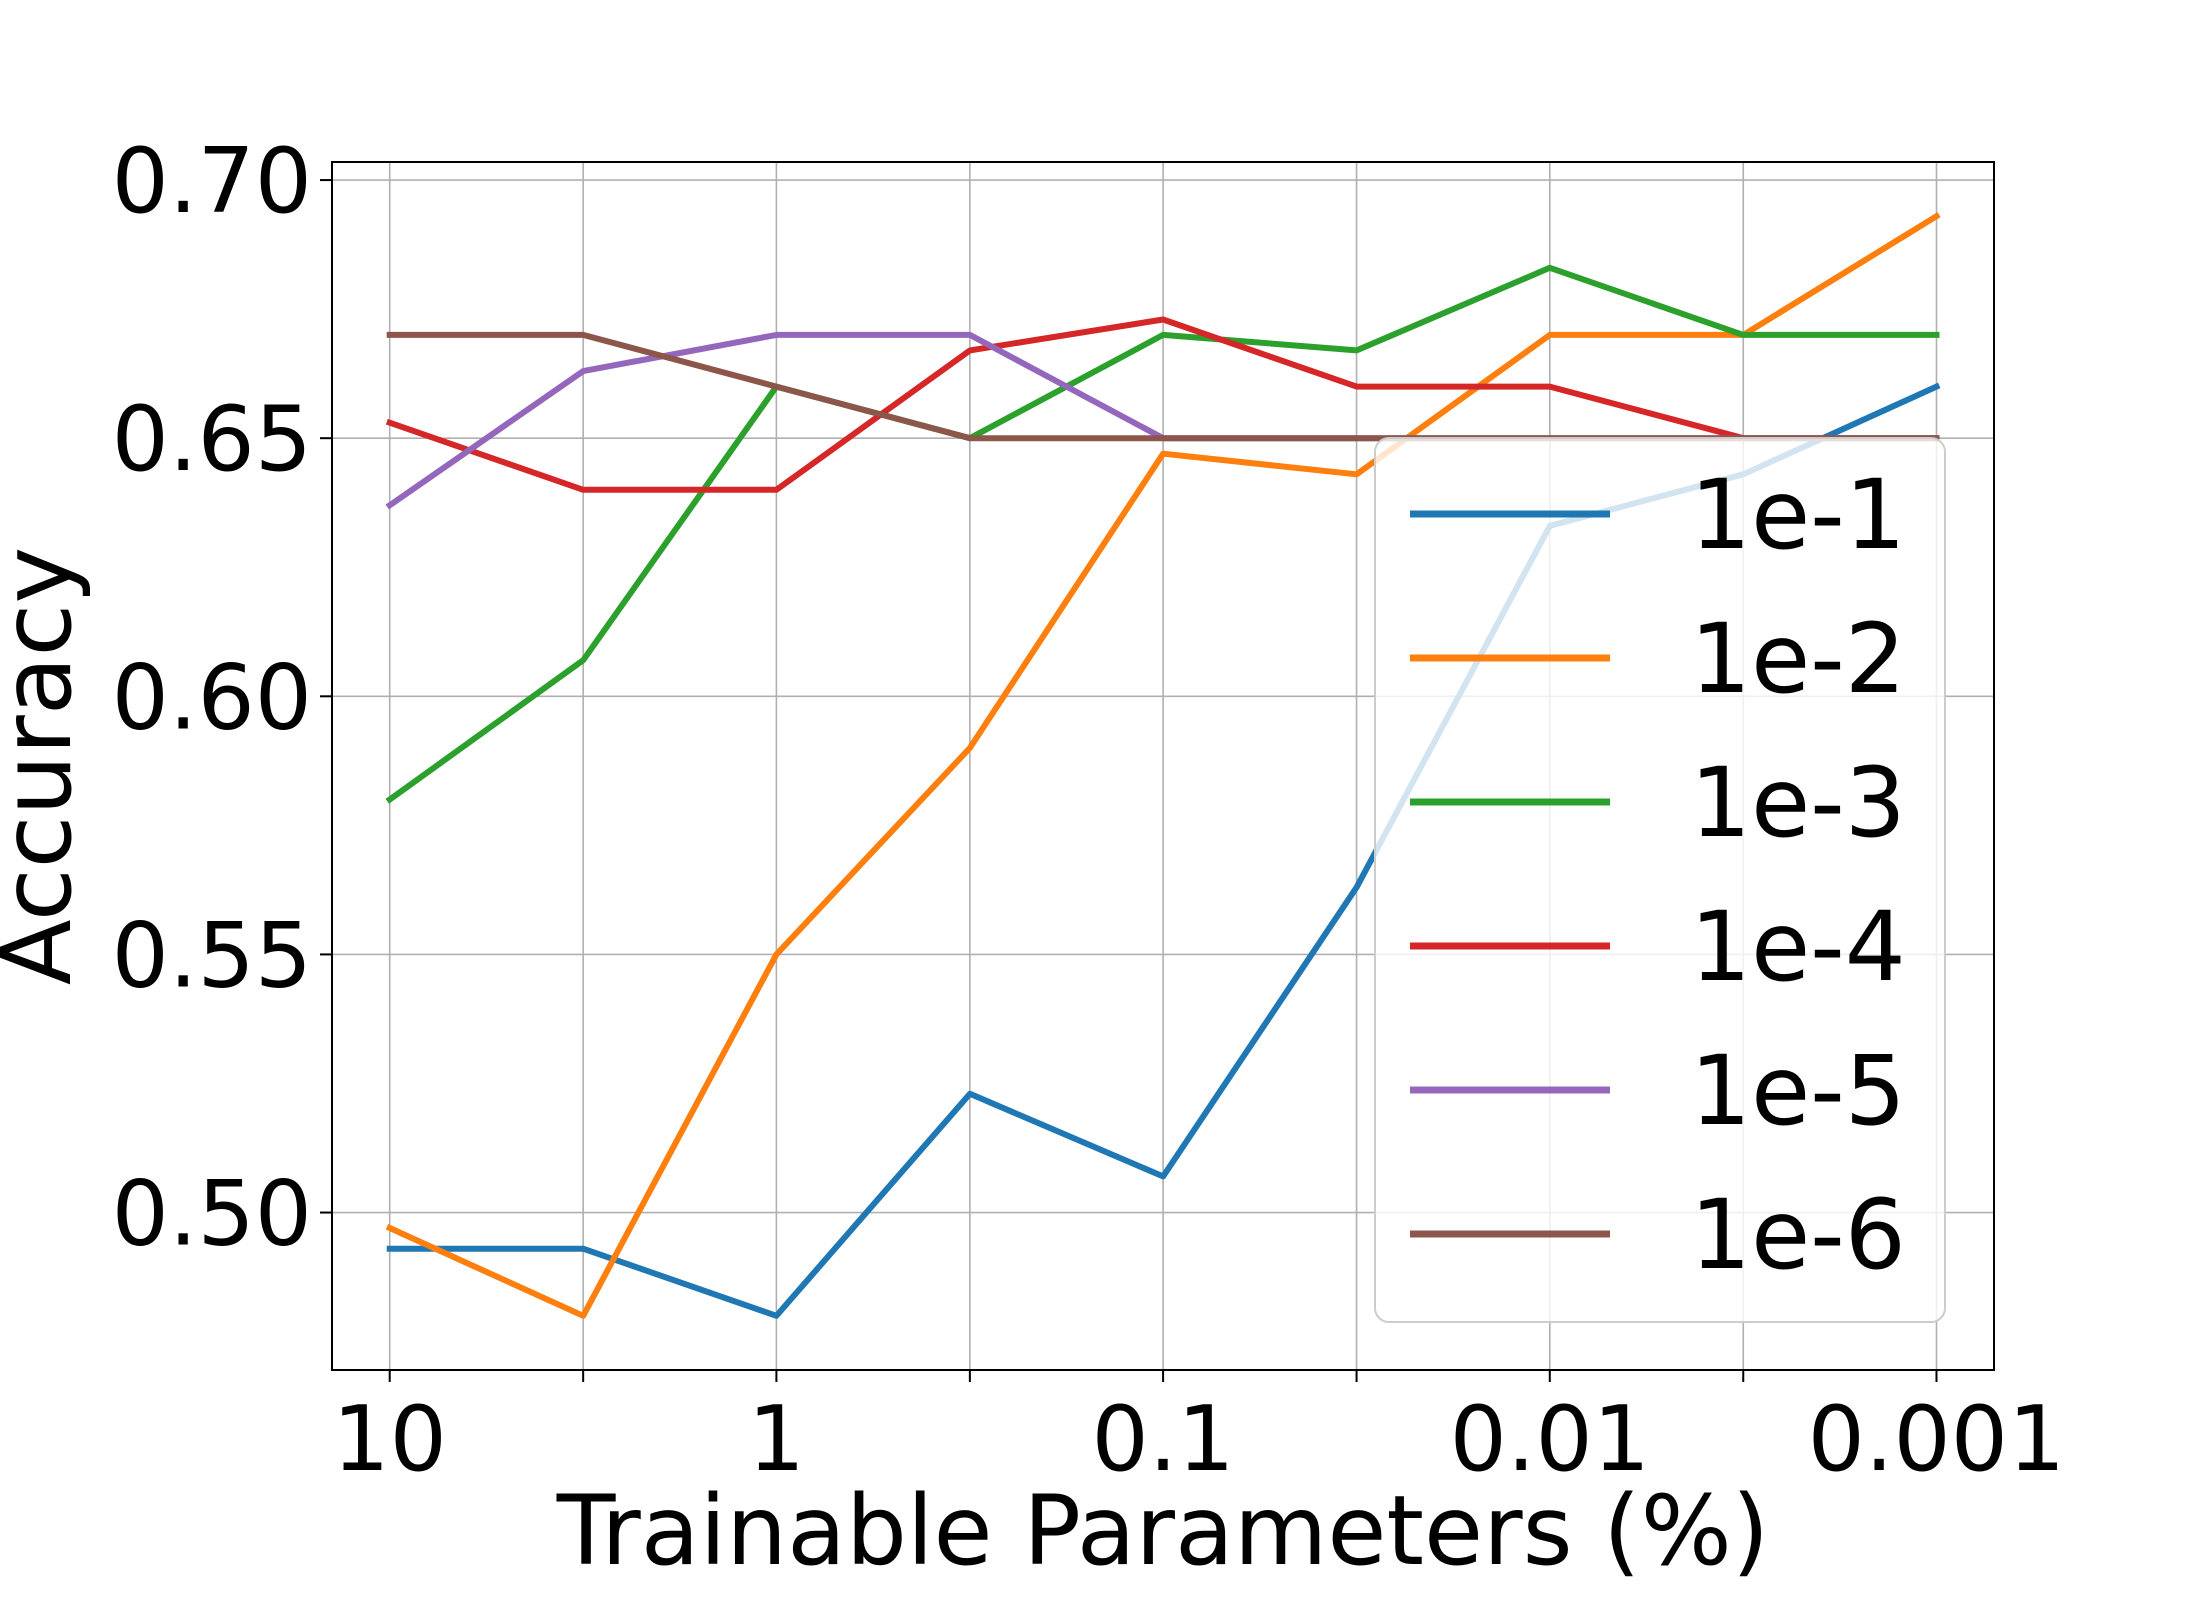  Describe the element at coordinates (1798, 947) in the screenshot. I see `legend-label-1e-4: 1e-4` at that location.